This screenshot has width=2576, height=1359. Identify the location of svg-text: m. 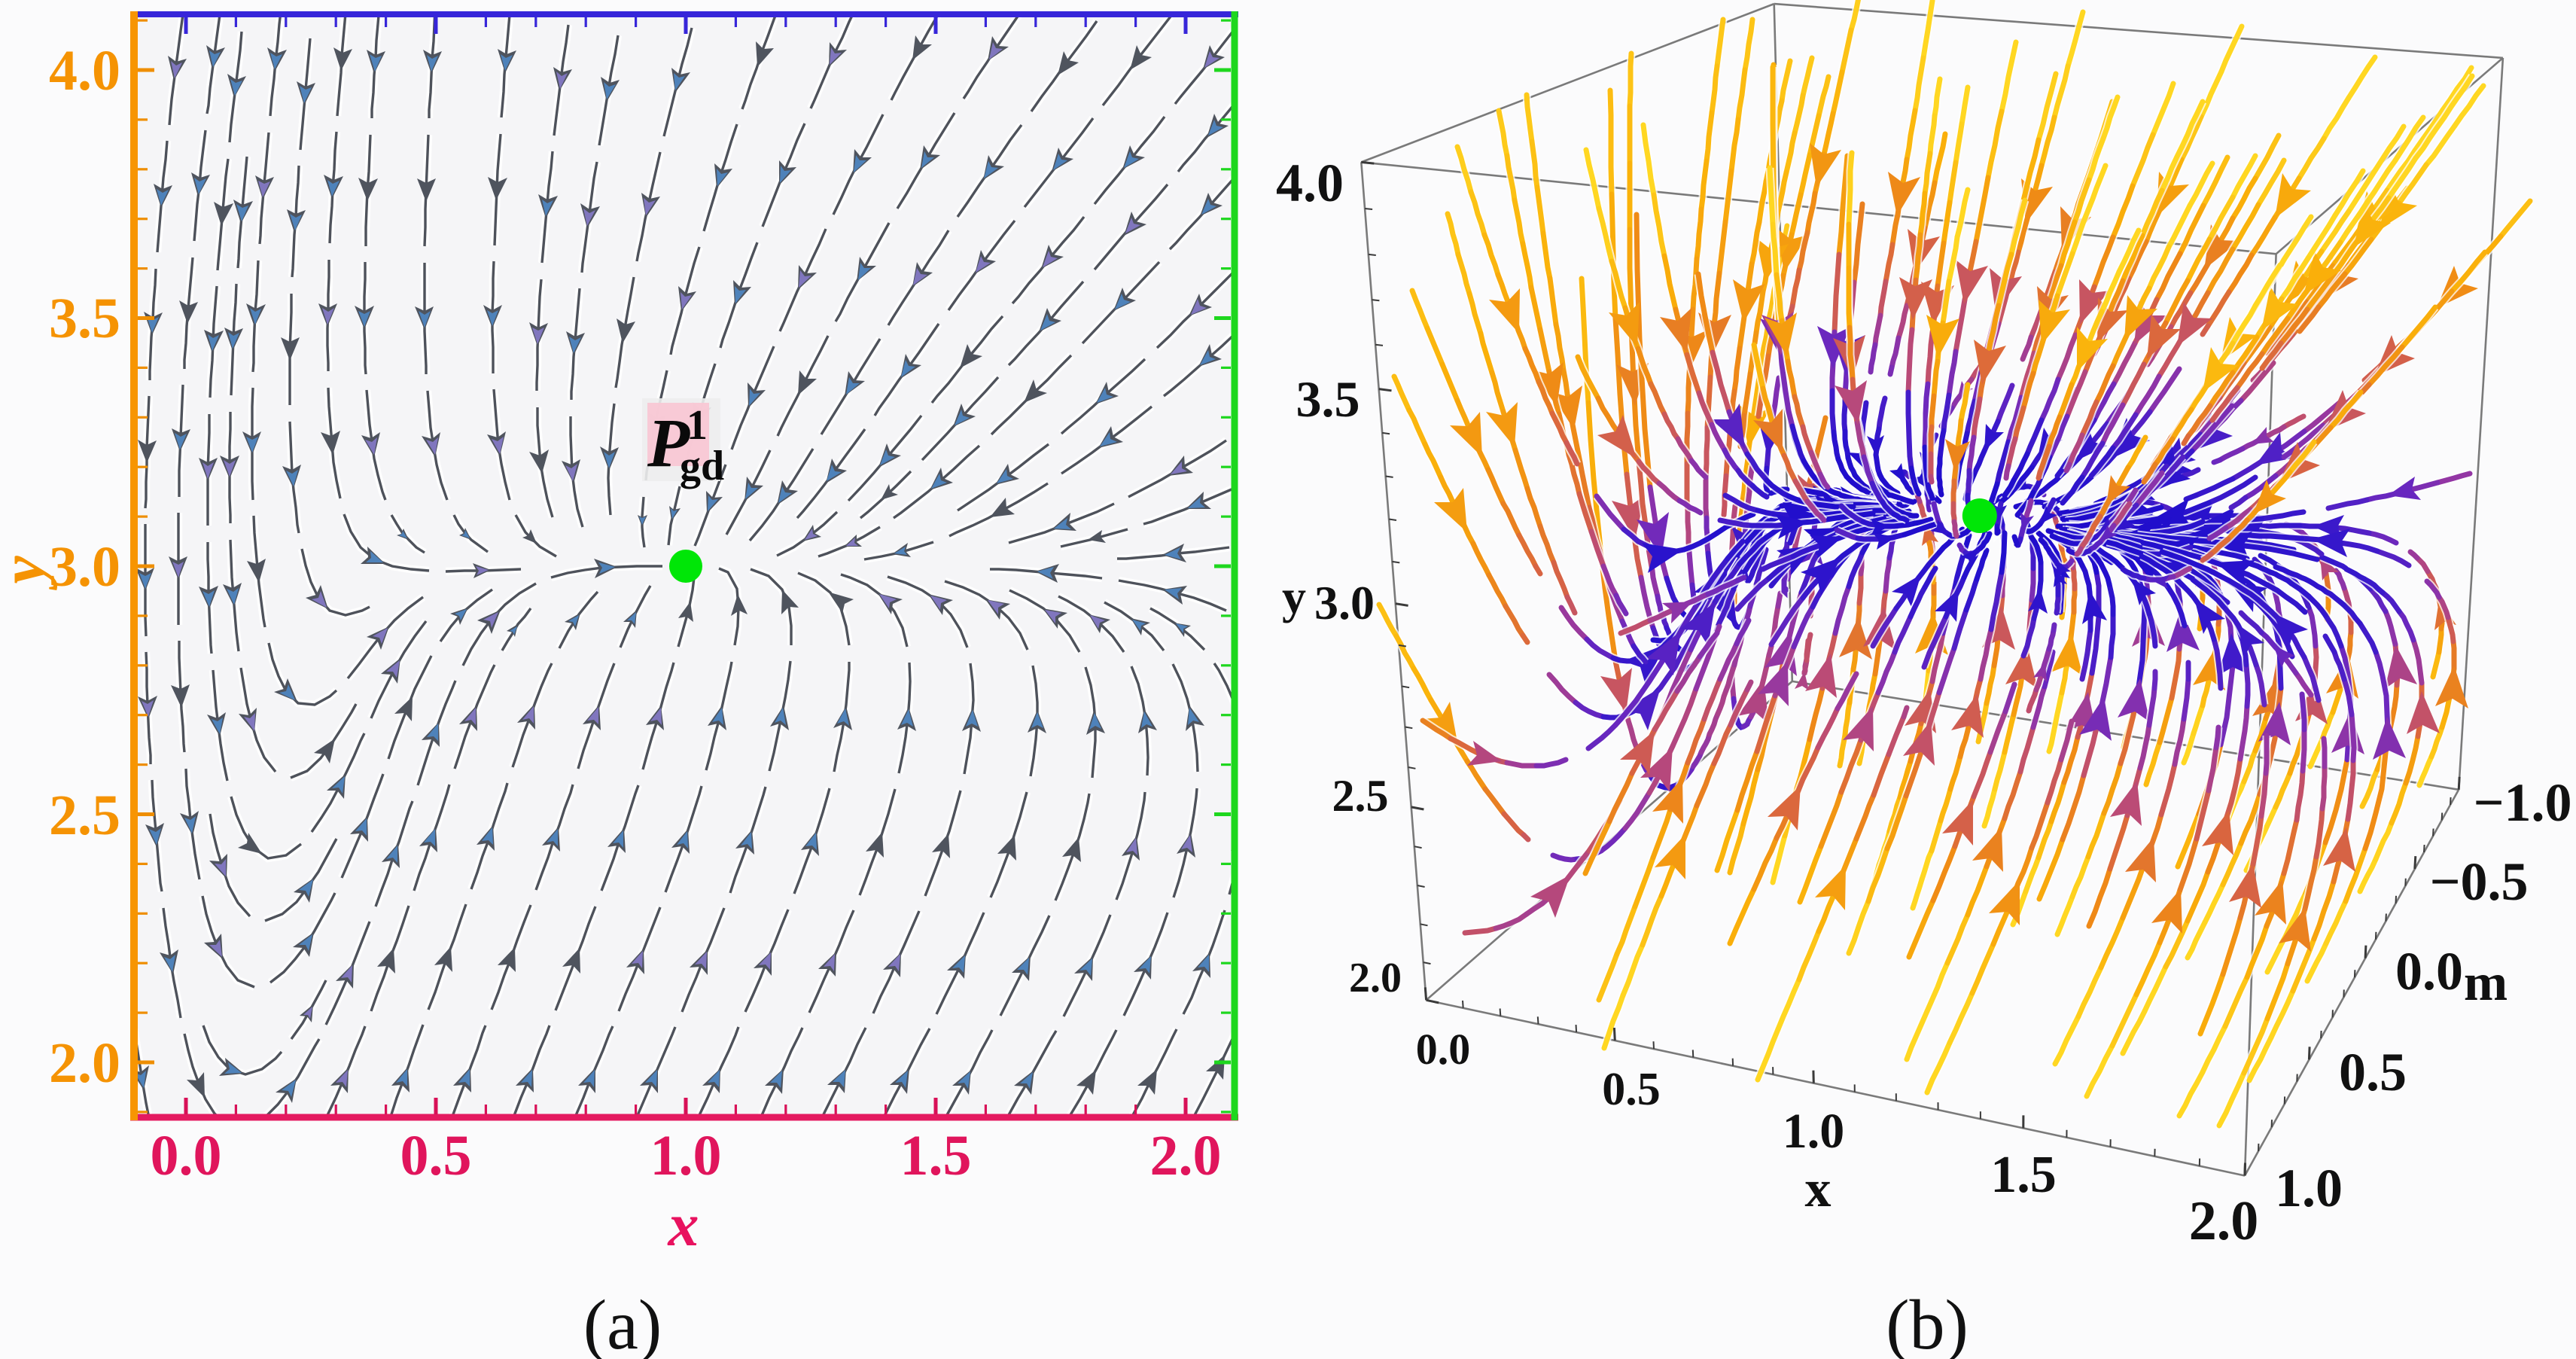
(2486, 983).